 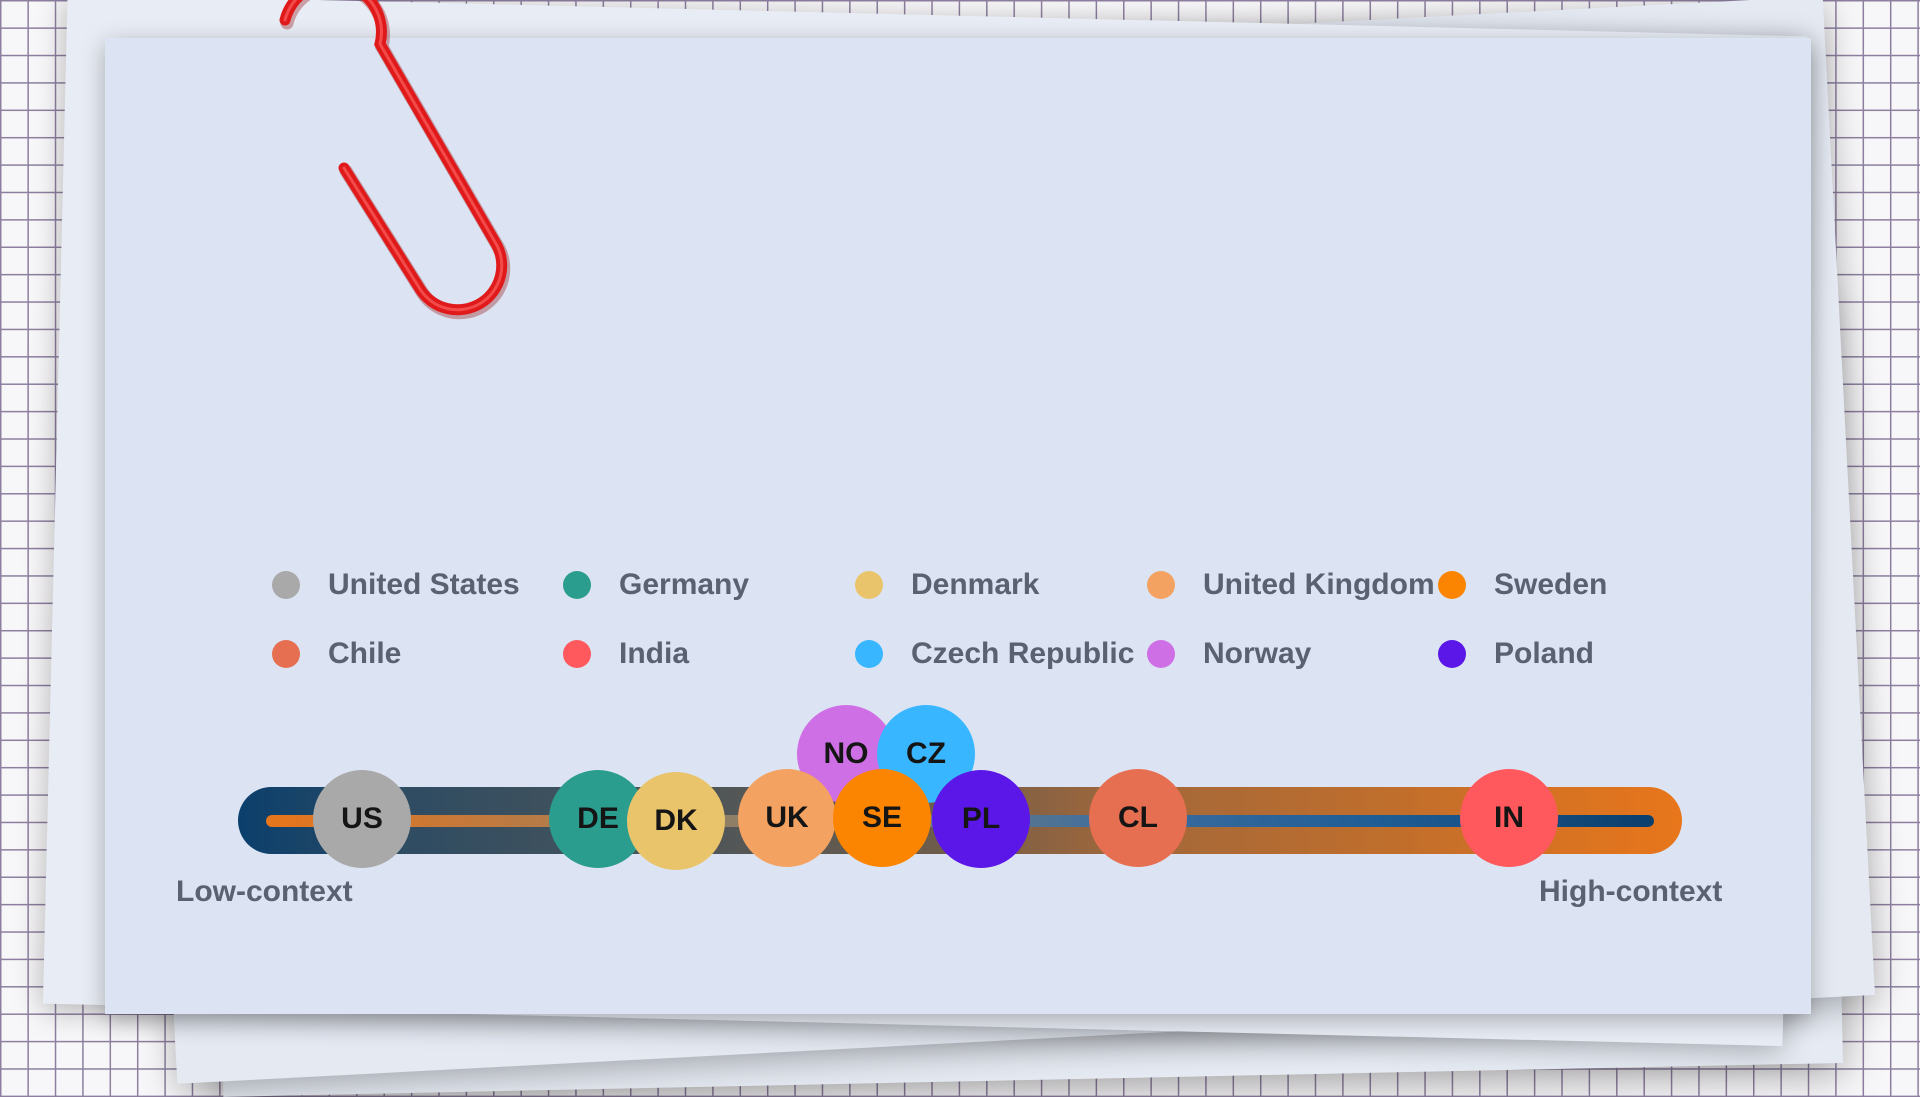 What do you see at coordinates (264, 891) in the screenshot?
I see `low-context-label: Low-context` at bounding box center [264, 891].